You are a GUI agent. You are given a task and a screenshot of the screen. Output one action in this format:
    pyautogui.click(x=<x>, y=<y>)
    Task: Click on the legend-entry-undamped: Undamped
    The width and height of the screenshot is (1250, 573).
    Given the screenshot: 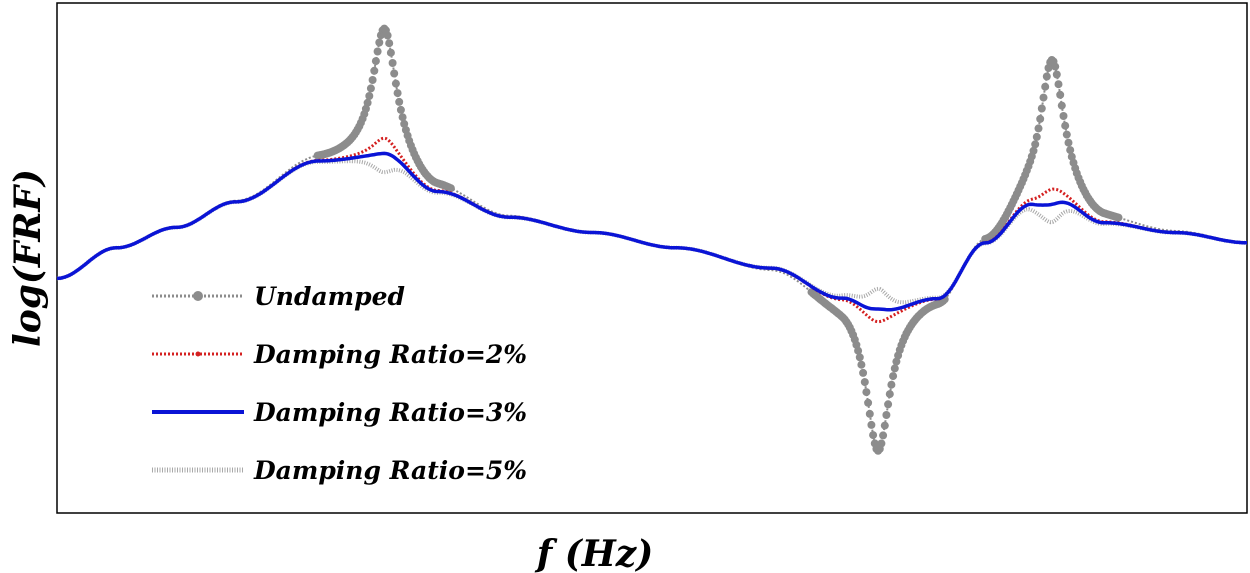 What is the action you would take?
    pyautogui.click(x=278, y=296)
    